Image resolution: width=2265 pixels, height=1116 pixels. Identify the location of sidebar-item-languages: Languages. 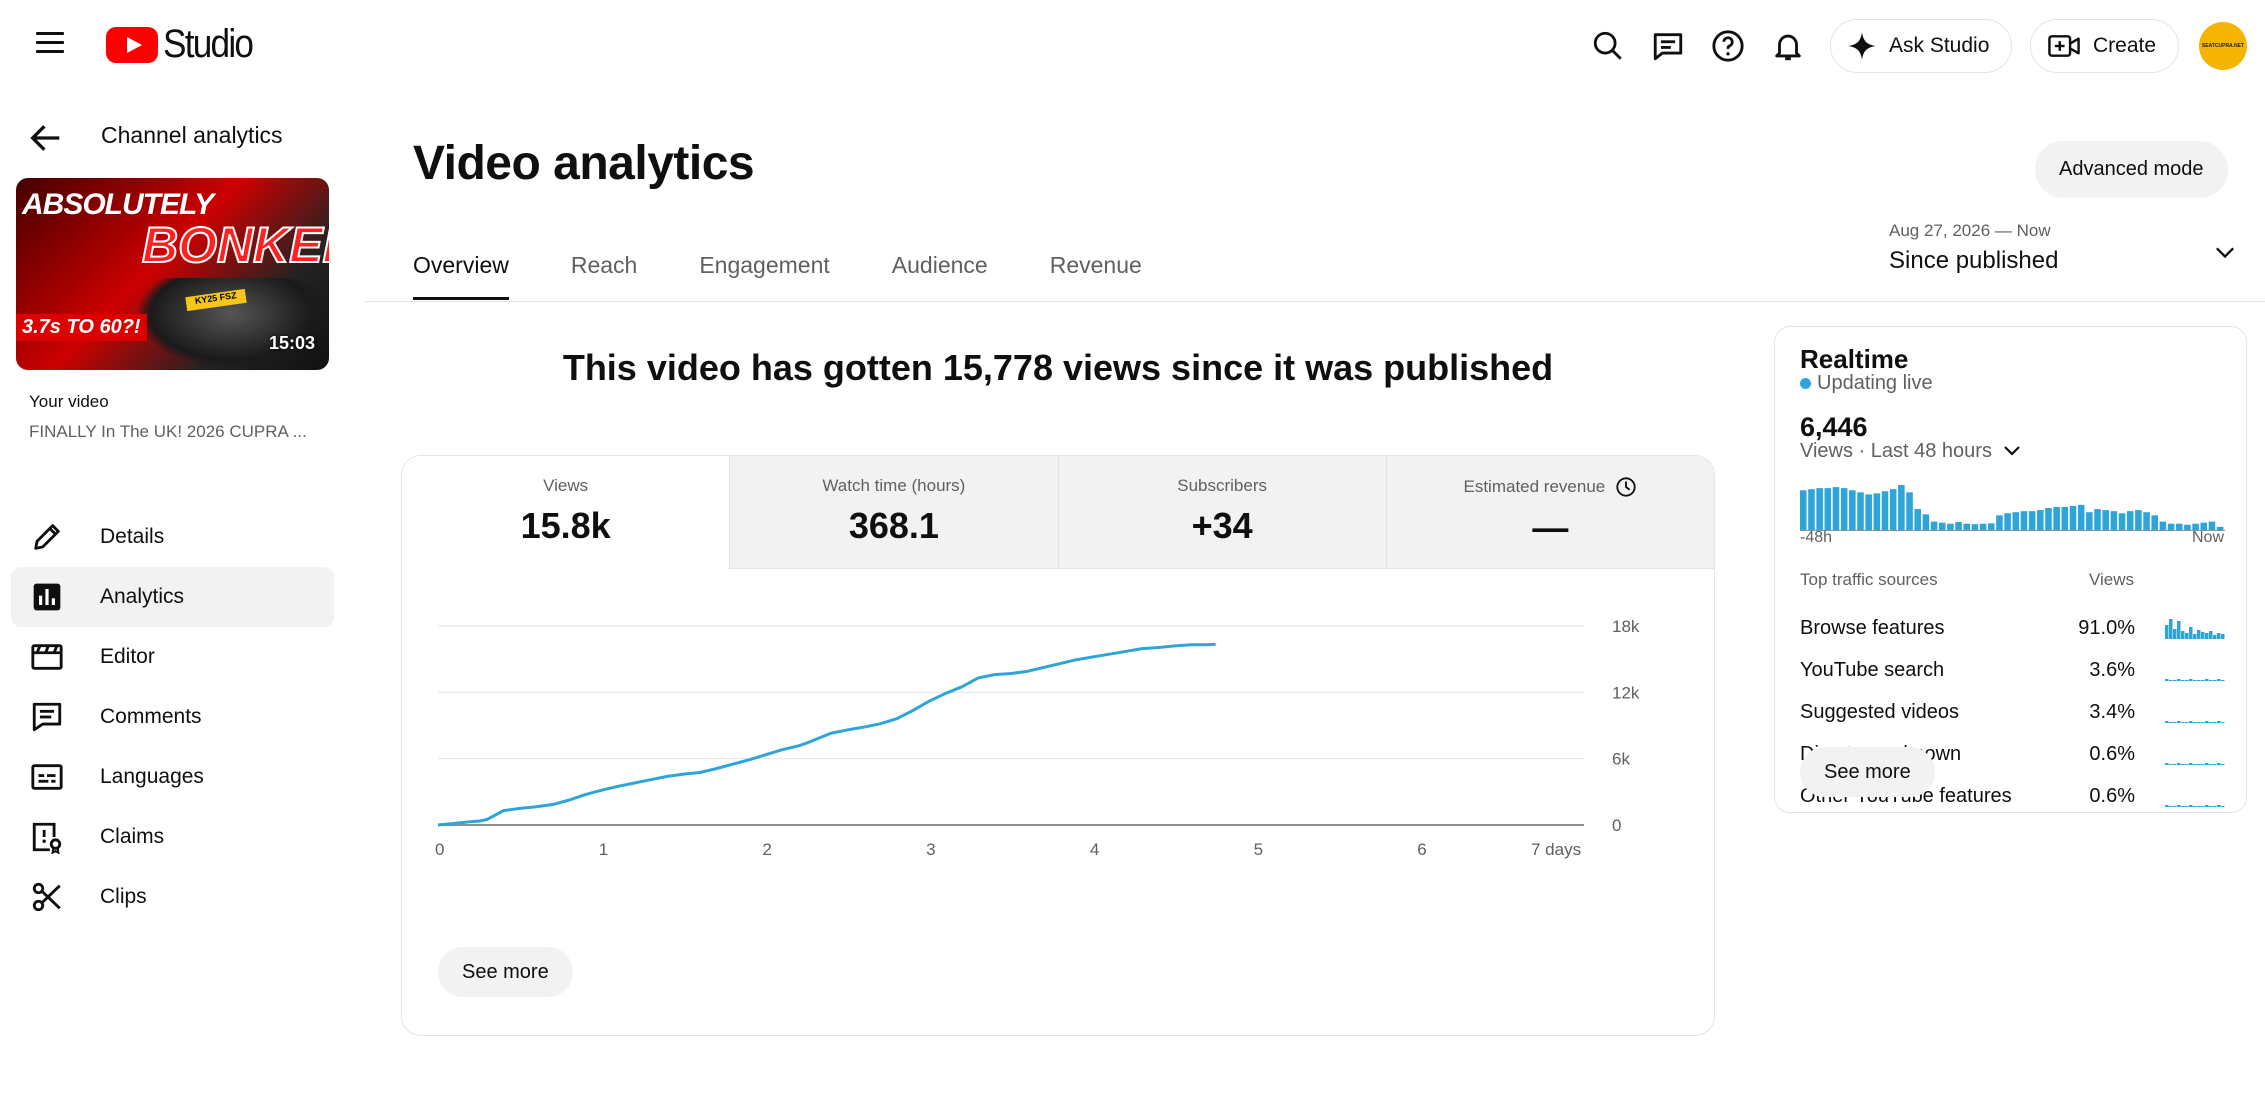
(172, 777).